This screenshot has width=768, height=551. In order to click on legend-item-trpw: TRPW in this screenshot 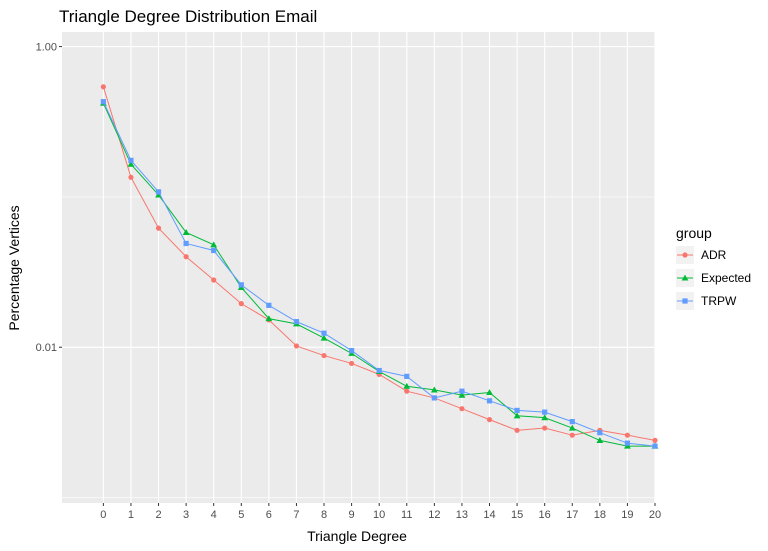, I will do `click(706, 301)`.